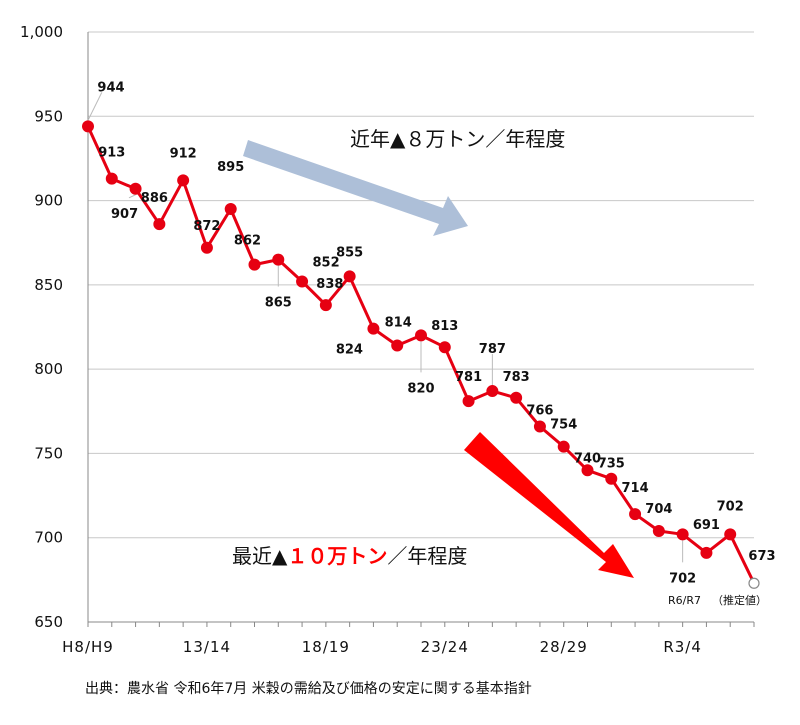  I want to click on data-label: 704, so click(658, 509).